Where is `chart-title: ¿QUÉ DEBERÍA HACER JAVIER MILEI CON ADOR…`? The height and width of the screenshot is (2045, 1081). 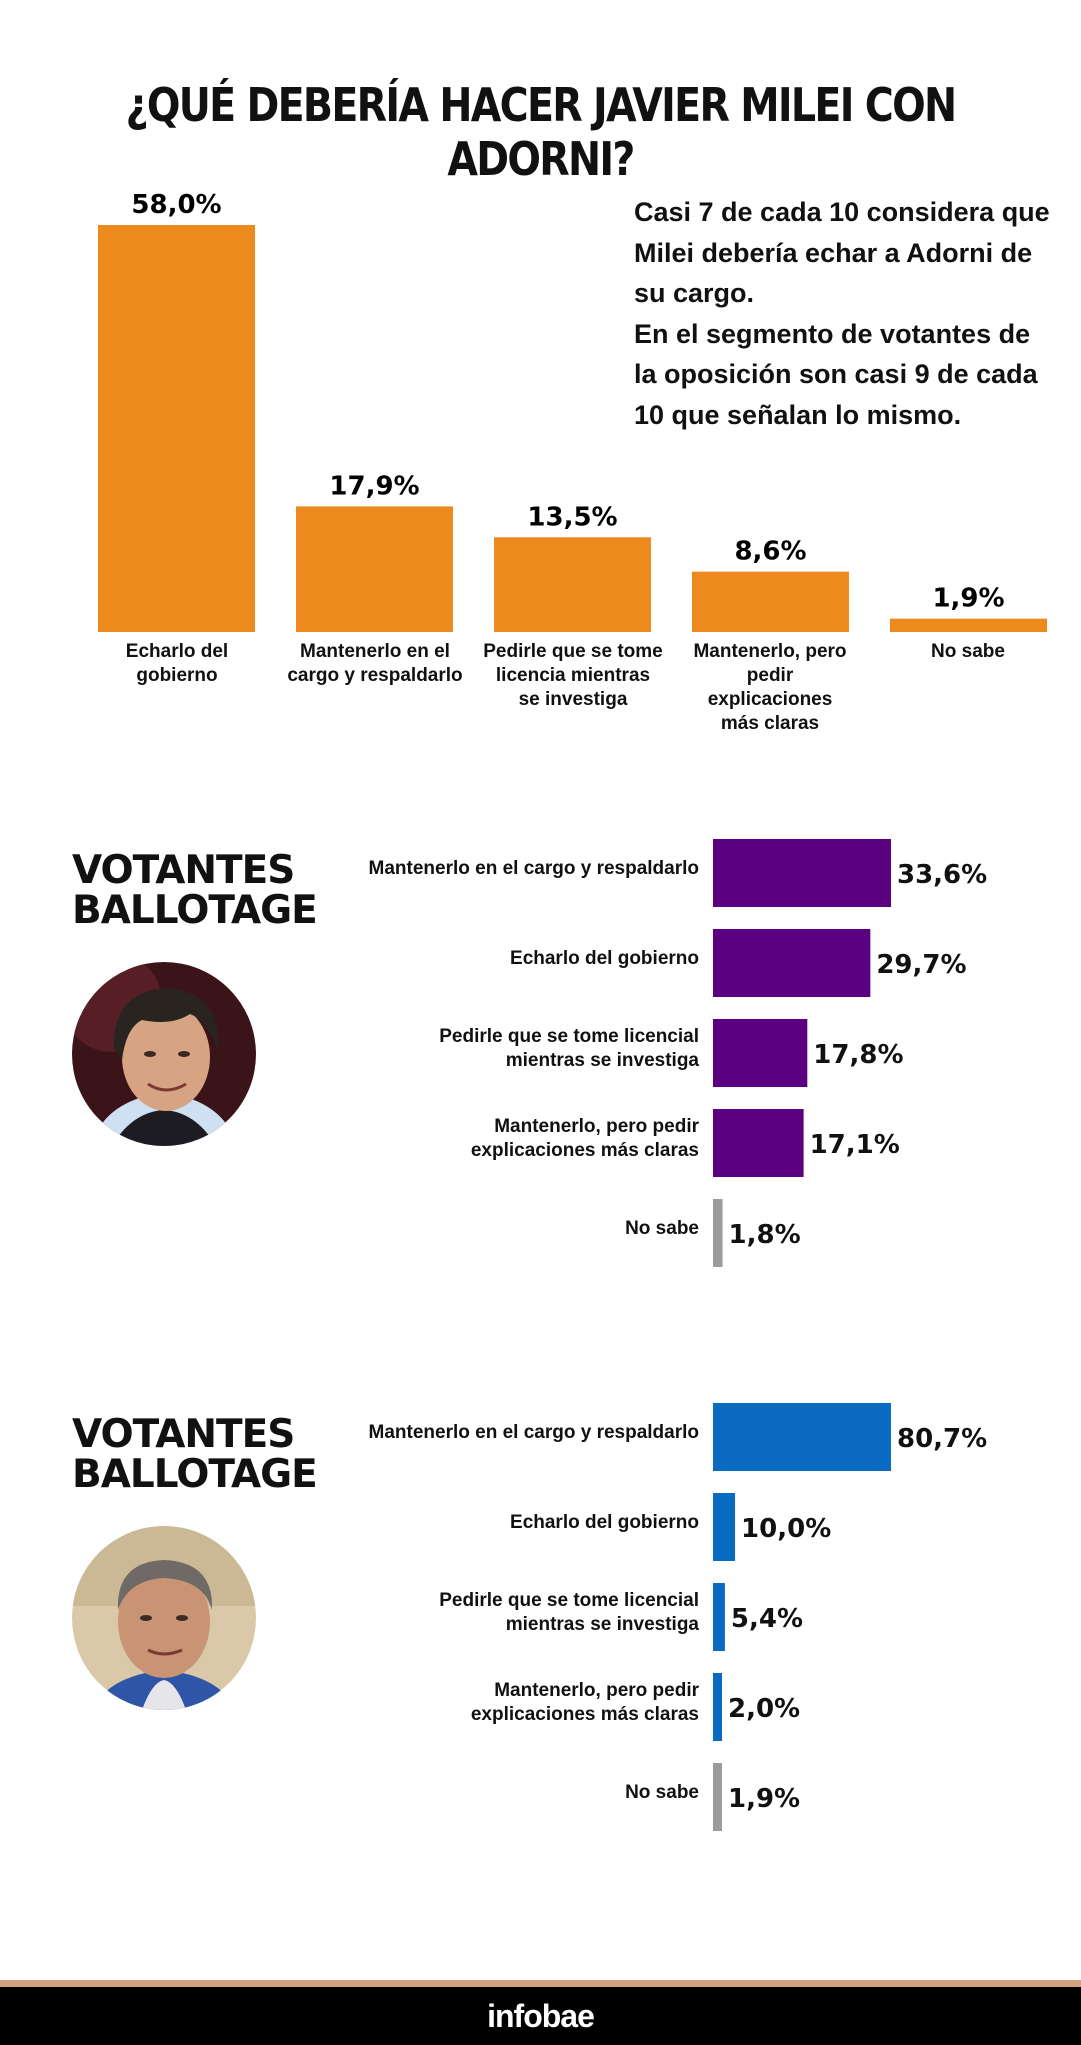
chart-title: ¿QUÉ DEBERÍA HACER JAVIER MILEI CON ADOR… is located at coordinates (541, 132).